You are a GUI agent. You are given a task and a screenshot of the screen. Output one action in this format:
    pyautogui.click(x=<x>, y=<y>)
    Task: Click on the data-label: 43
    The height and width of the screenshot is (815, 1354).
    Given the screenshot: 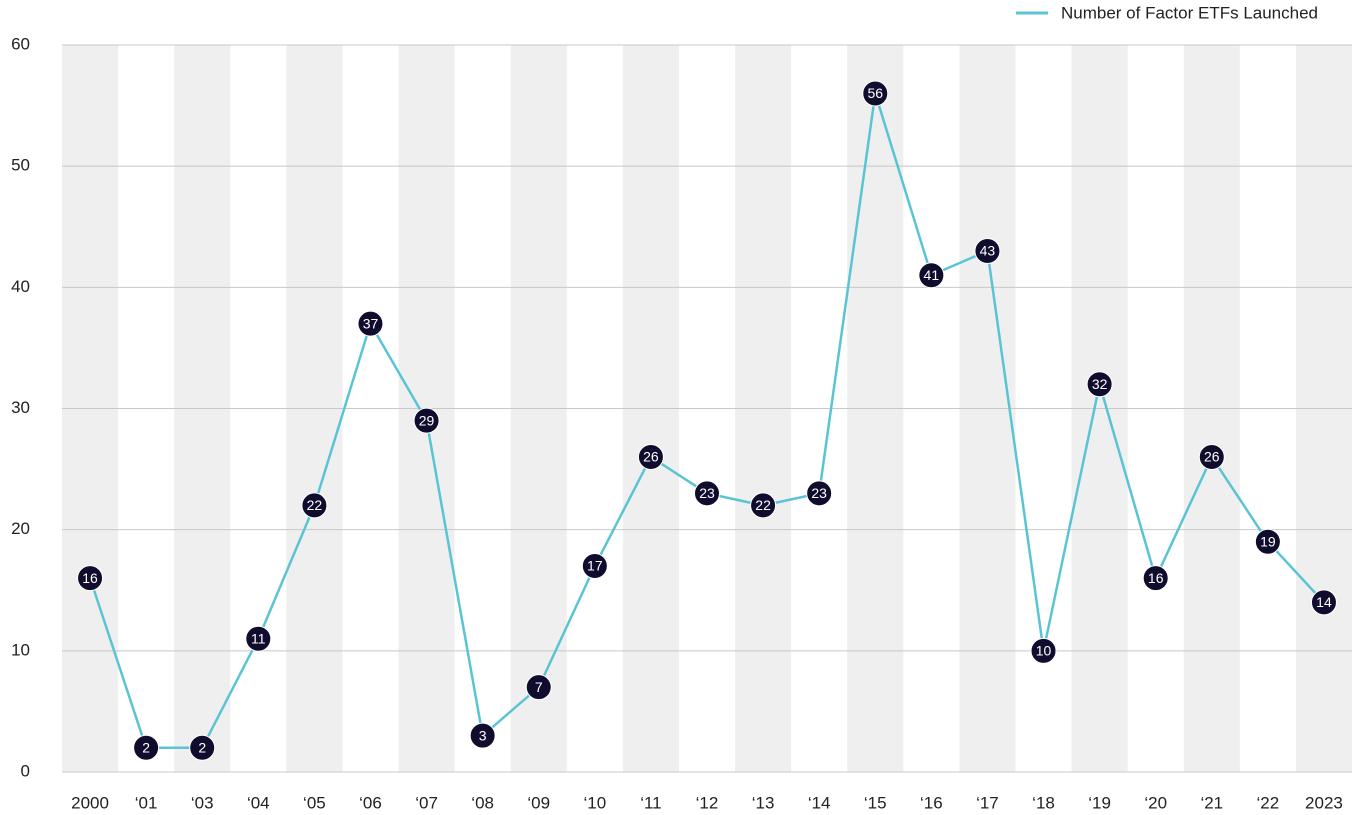 What is the action you would take?
    pyautogui.click(x=988, y=251)
    